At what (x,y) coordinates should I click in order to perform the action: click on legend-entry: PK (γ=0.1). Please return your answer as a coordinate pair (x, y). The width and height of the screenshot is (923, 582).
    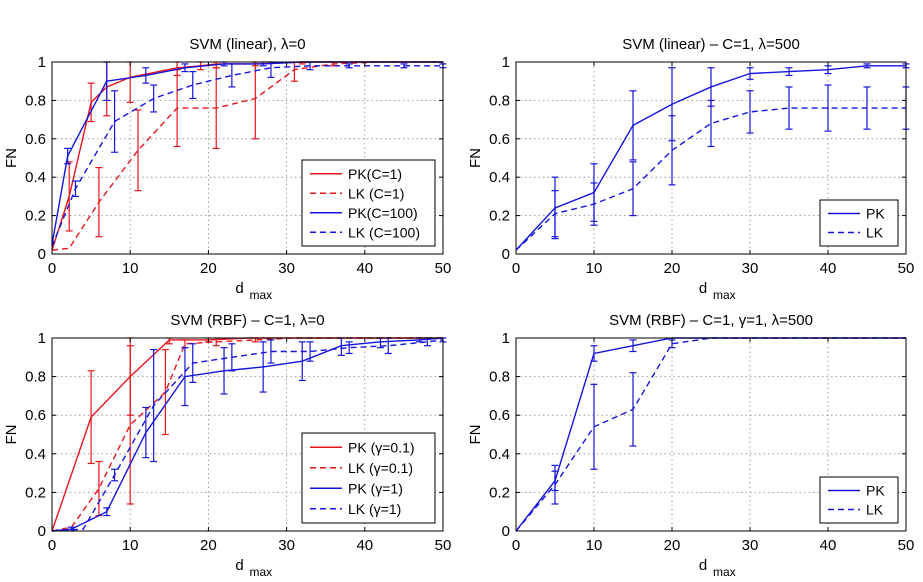
    Looking at the image, I should click on (381, 447).